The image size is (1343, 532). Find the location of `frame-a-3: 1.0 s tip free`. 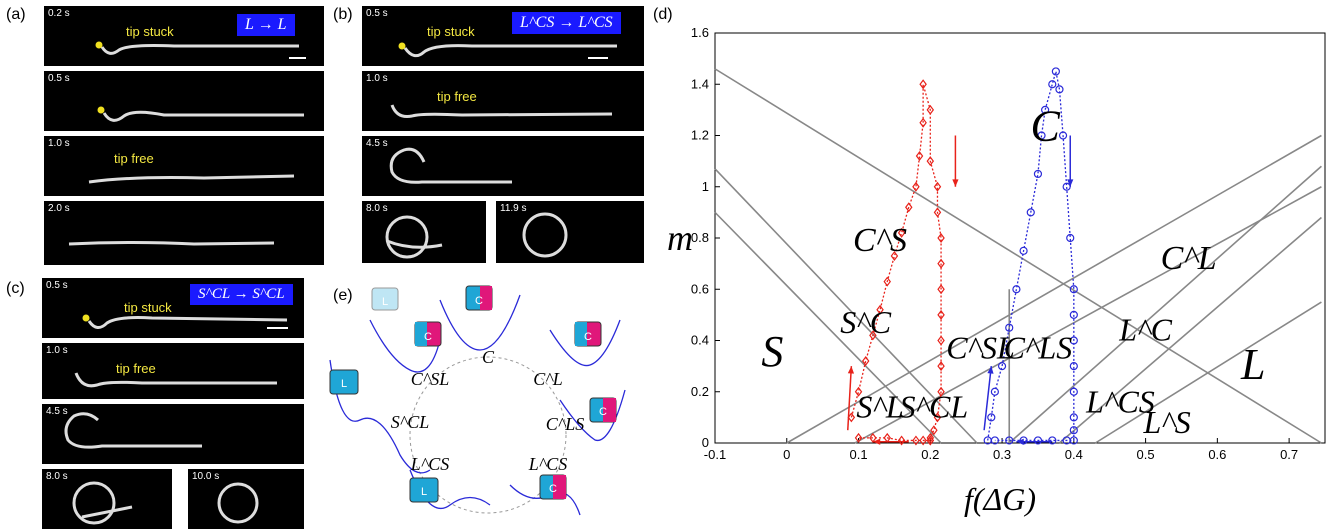

frame-a-3: 1.0 s tip free is located at coordinates (184, 166).